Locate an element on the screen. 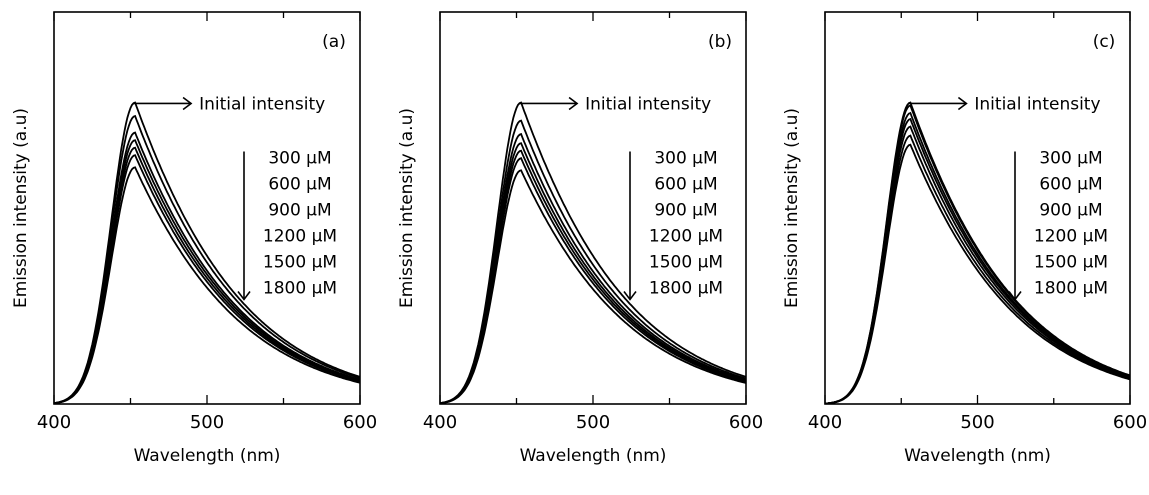 The height and width of the screenshot is (495, 1149). panel-label: (c) is located at coordinates (1104, 42).